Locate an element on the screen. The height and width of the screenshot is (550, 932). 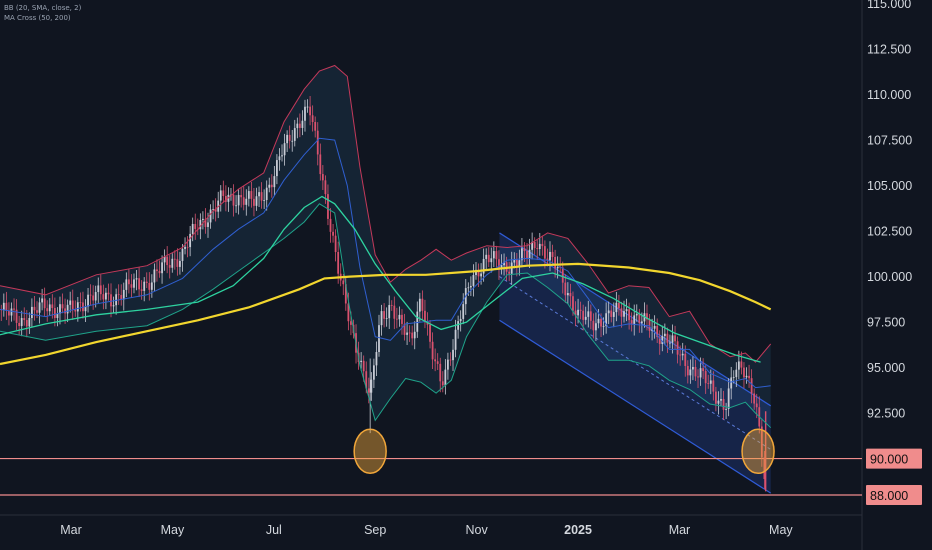
y-tick-label: 110.000 is located at coordinates (889, 95).